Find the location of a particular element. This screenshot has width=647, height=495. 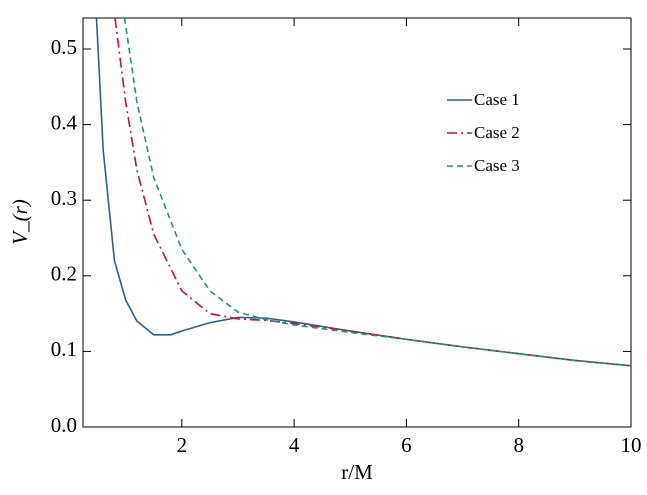

y-tick-label: 0.1 is located at coordinates (64, 349).